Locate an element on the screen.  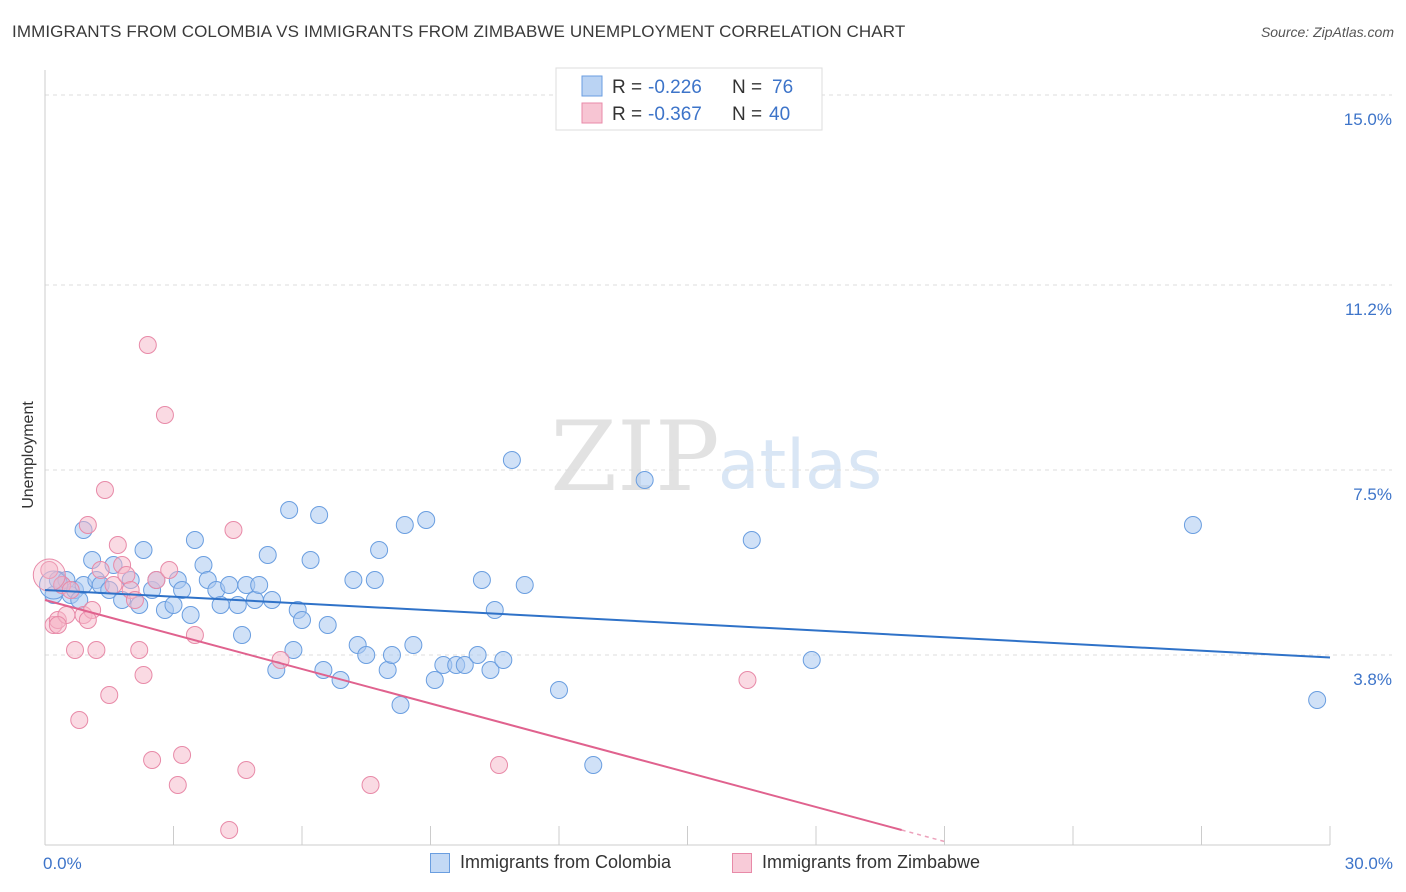
legend-n-value-zimbabwe: 40 is located at coordinates (779, 114).